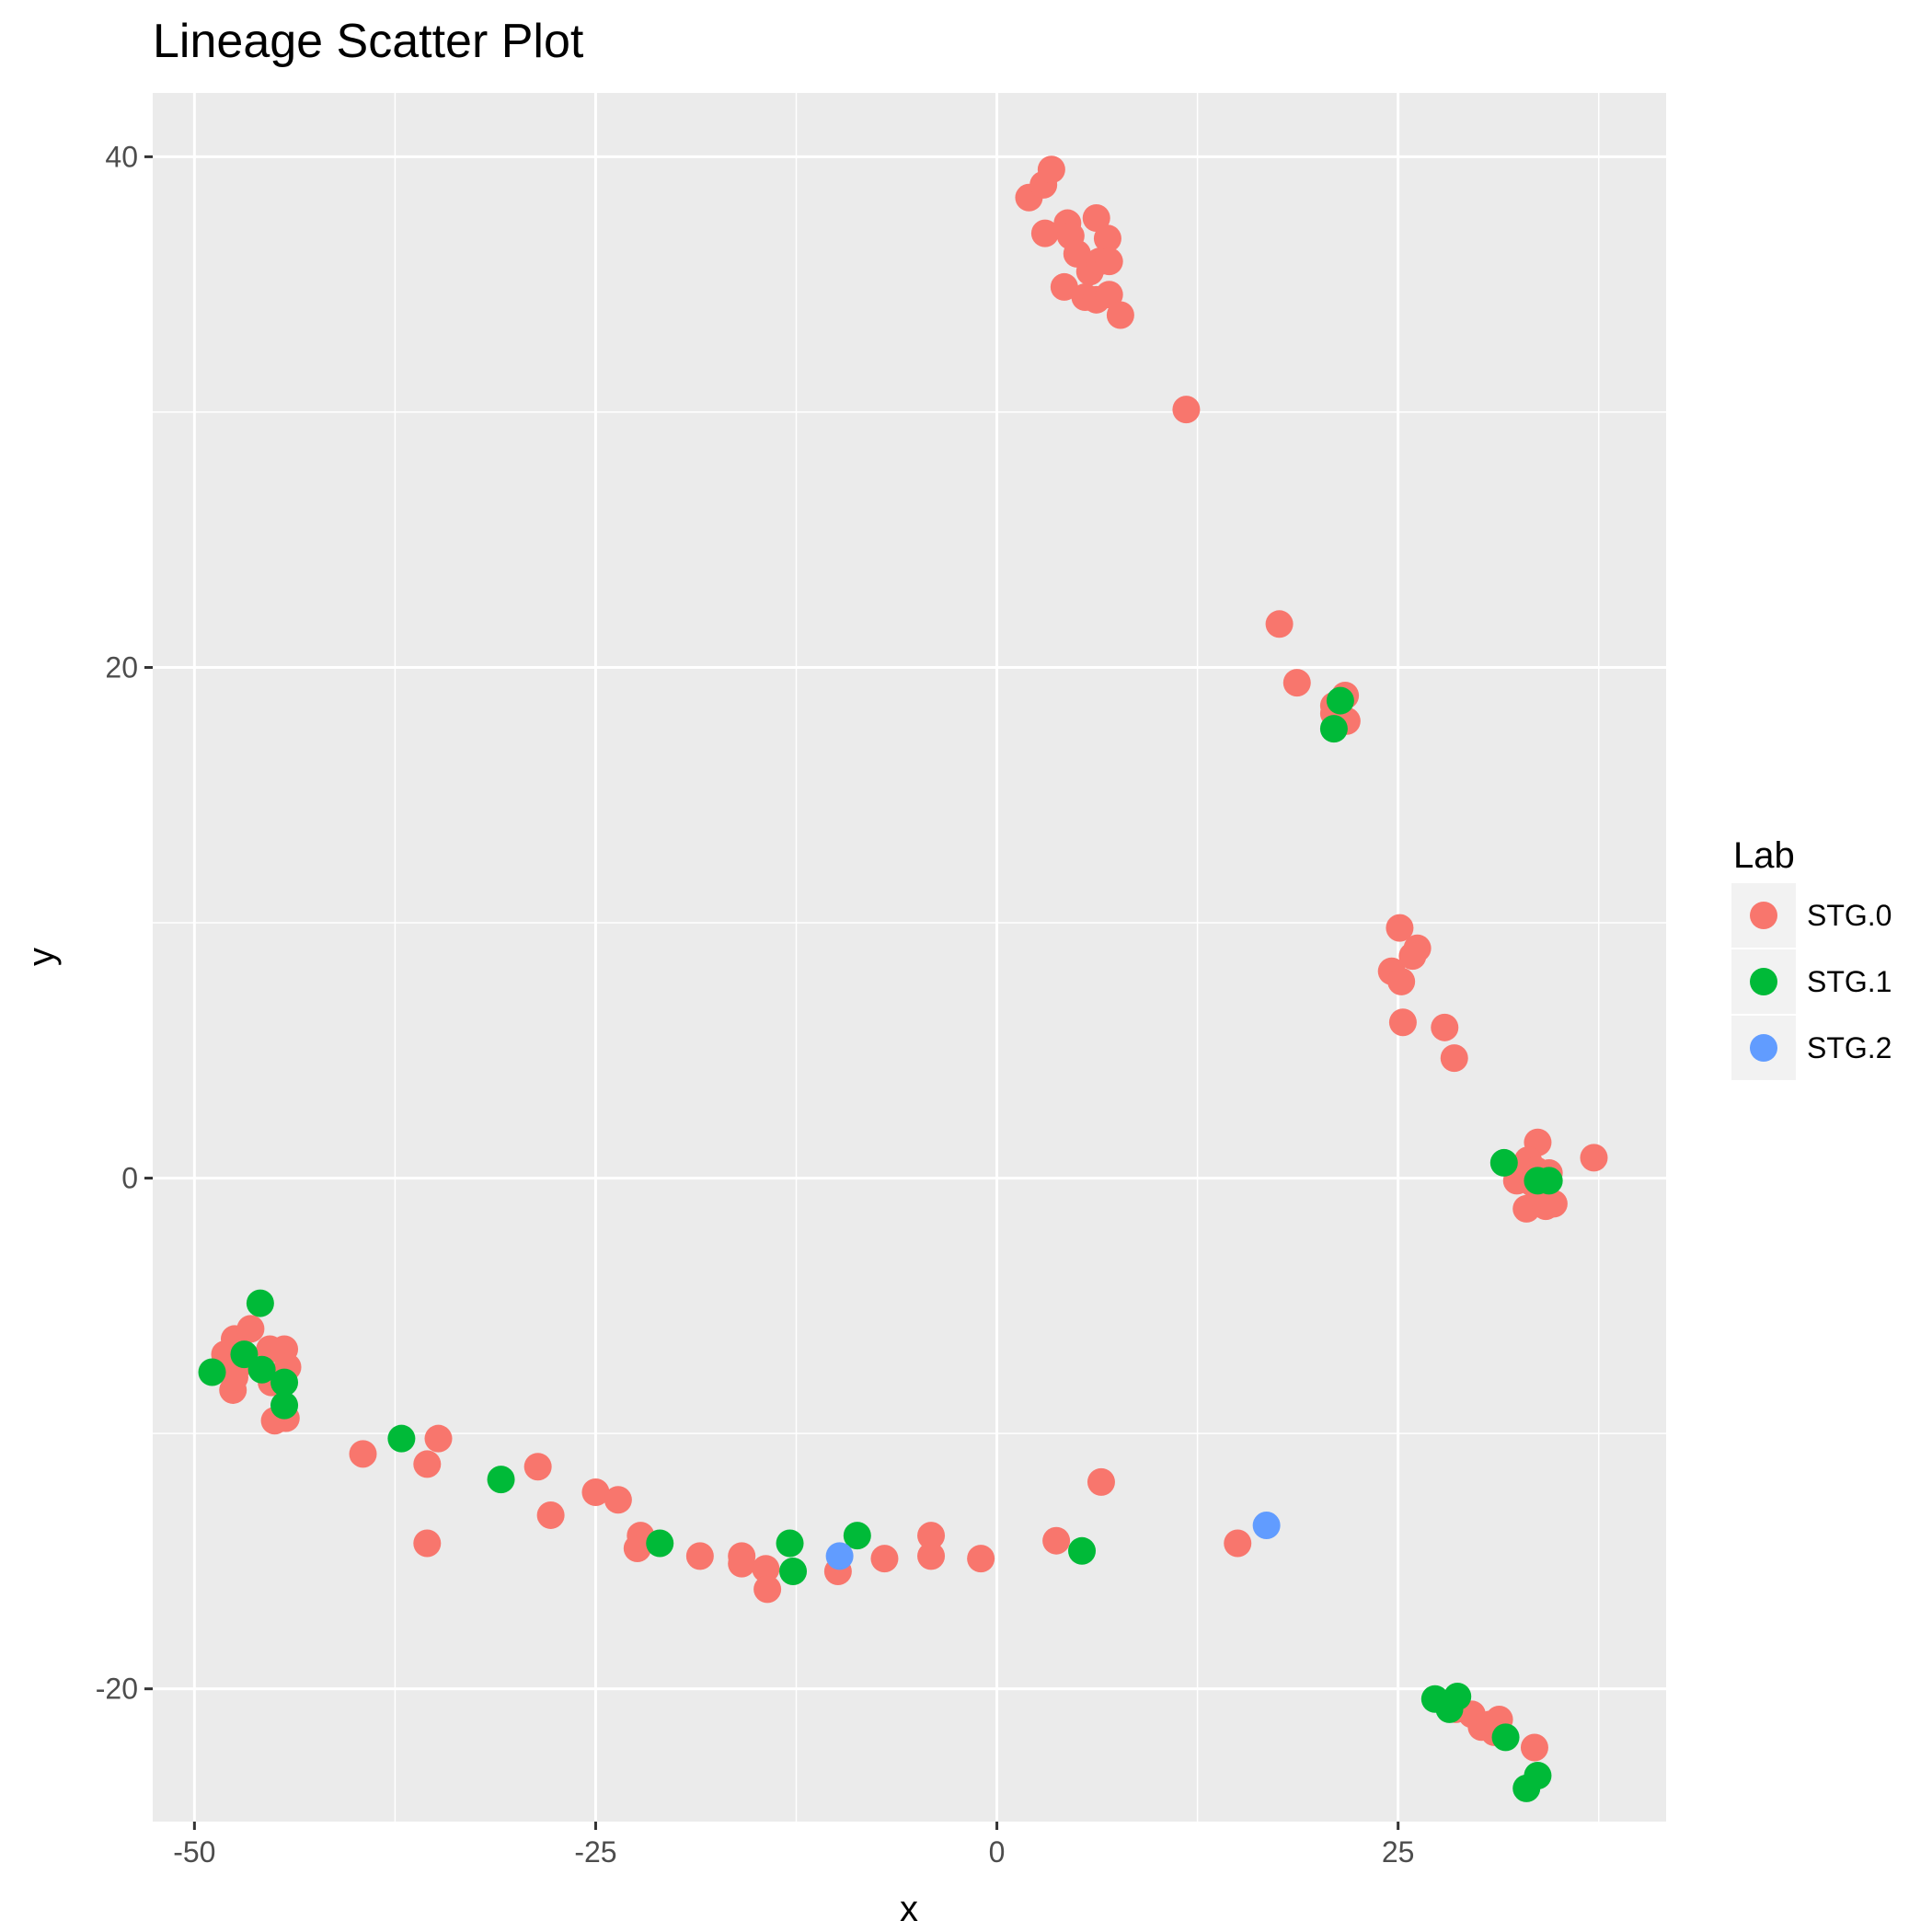  Describe the element at coordinates (121, 156) in the screenshot. I see `y-tick-label: 40` at that location.